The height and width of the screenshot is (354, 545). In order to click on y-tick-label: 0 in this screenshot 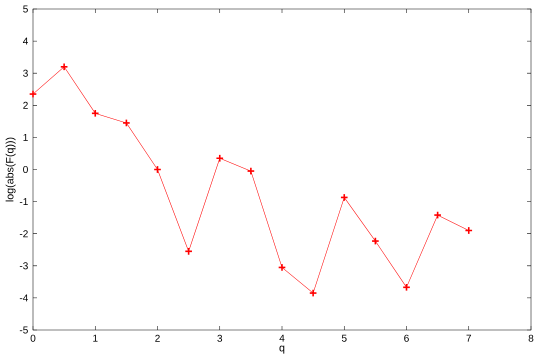, I will do `click(25, 170)`.